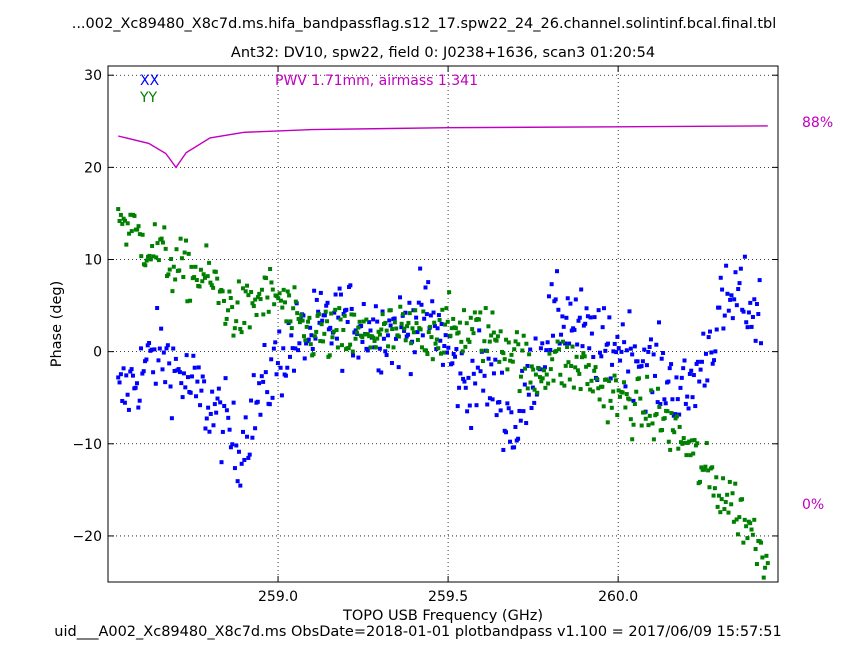 This screenshot has width=864, height=648. What do you see at coordinates (442, 616) in the screenshot?
I see `x-axis-label: TOPO USB Frequency (GHz)` at bounding box center [442, 616].